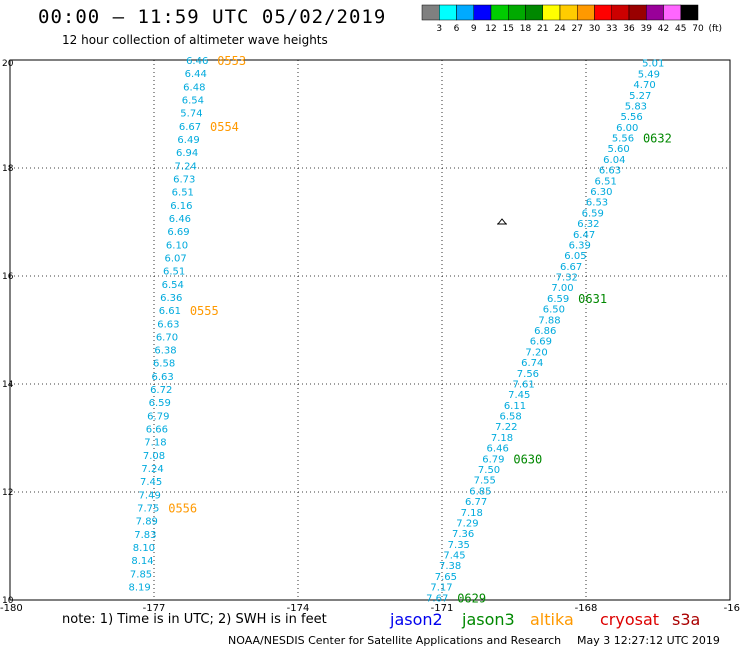 Image resolution: width=740 pixels, height=650 pixels. I want to click on swh-value-label: 5.27, so click(640, 96).